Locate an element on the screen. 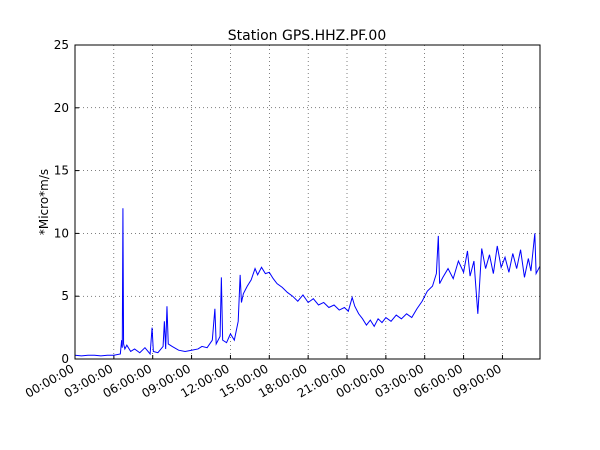  y-tick-label: 5 is located at coordinates (65, 296).